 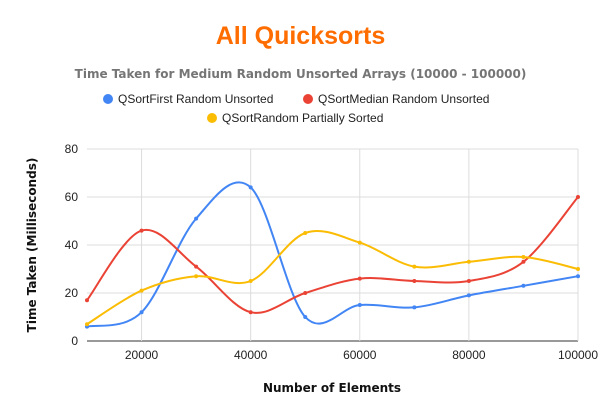 What do you see at coordinates (469, 355) in the screenshot?
I see `x-tick-label: 80000` at bounding box center [469, 355].